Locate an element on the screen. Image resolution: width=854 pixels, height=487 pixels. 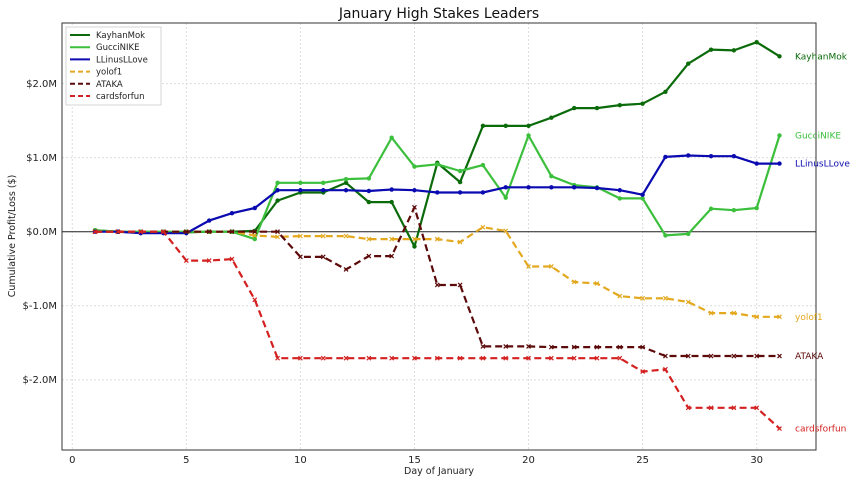
x-tick-label: 5 is located at coordinates (186, 460).